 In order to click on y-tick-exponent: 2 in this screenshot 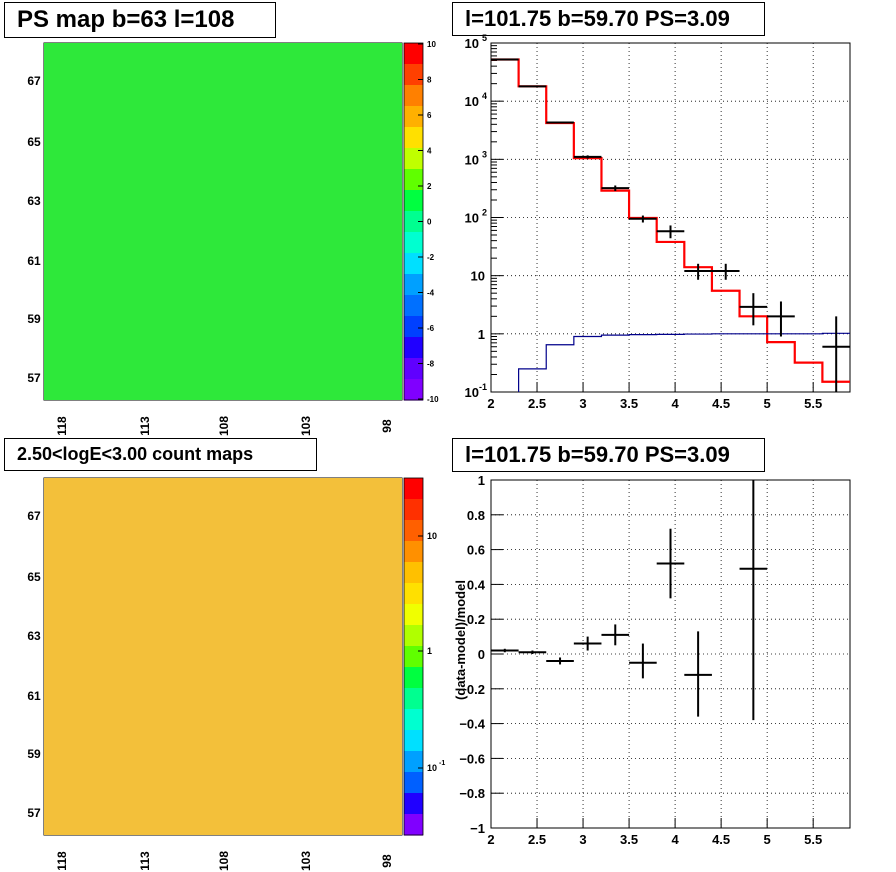, I will do `click(484, 213)`.